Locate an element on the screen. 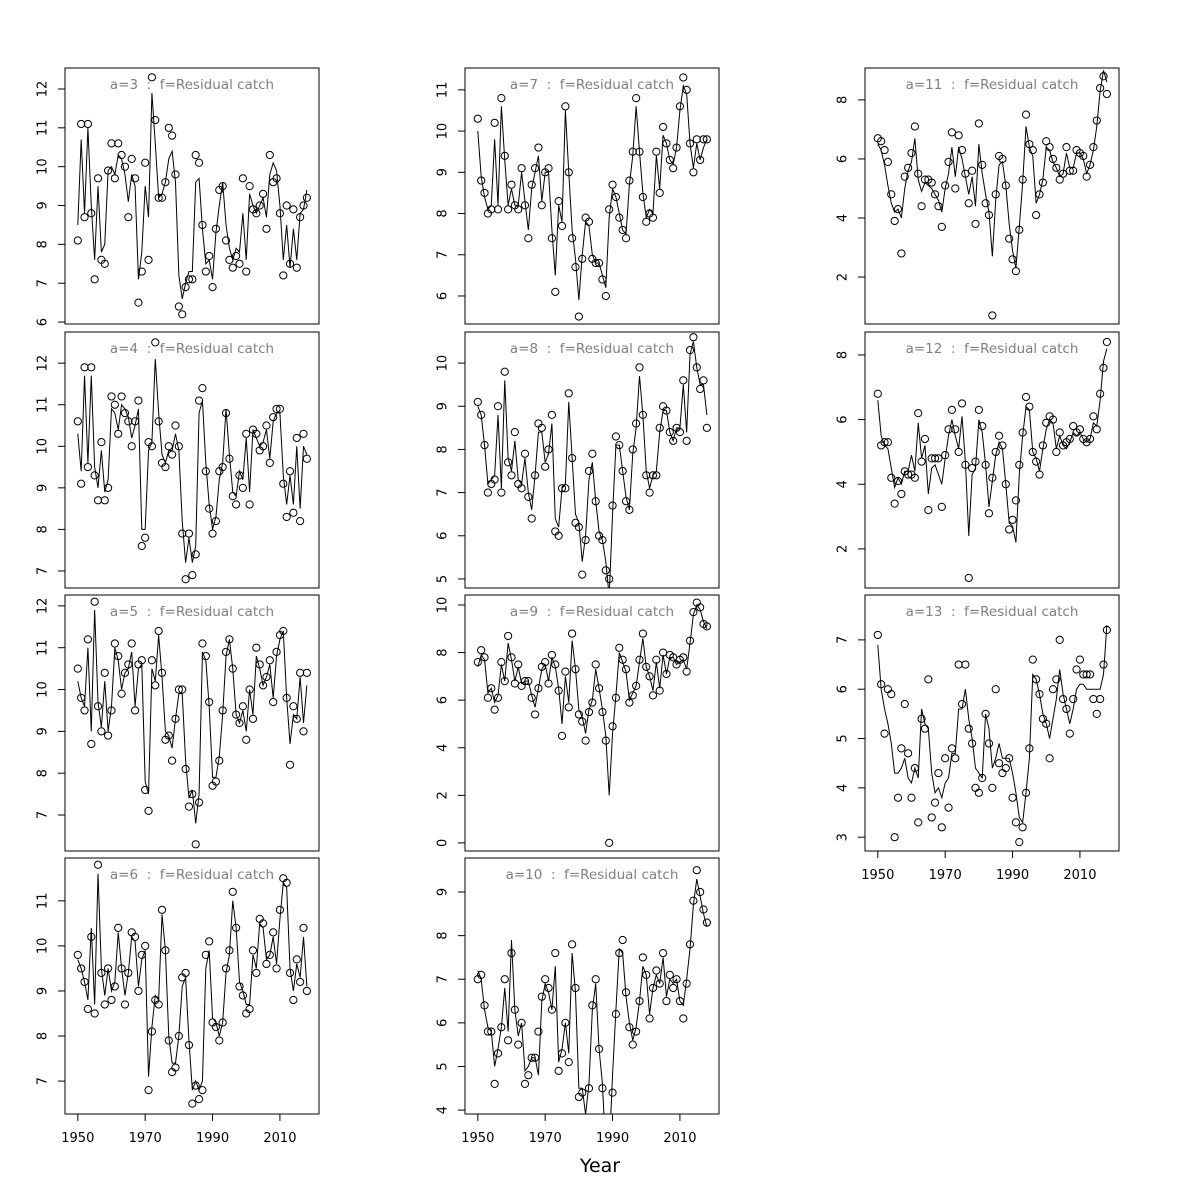  y-tick-label: 8 is located at coordinates (43, 529).